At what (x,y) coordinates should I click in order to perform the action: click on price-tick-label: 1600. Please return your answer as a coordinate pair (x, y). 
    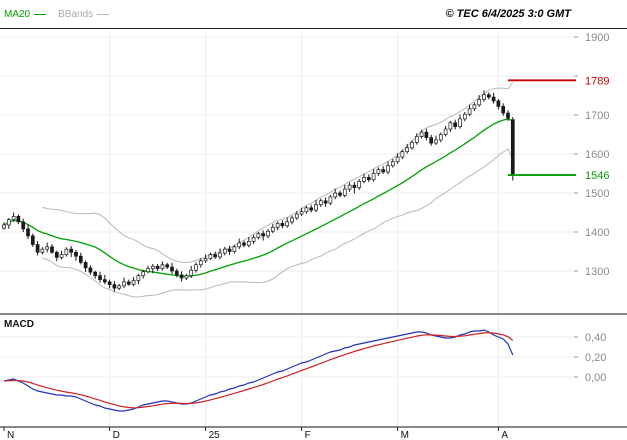
    Looking at the image, I should click on (597, 155).